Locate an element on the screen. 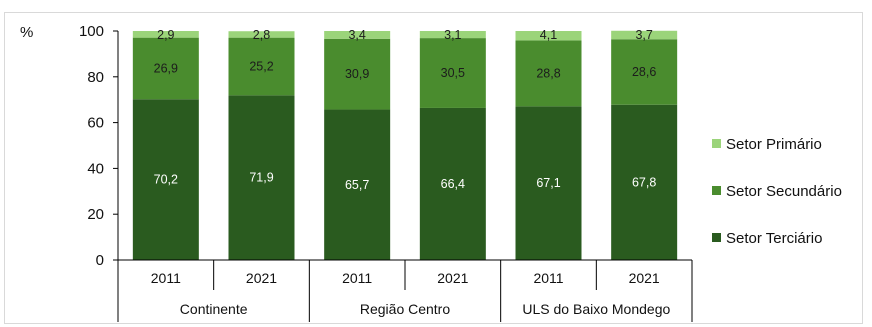 Image resolution: width=872 pixels, height=327 pixels. legend-label: Setor Secundário is located at coordinates (784, 191).